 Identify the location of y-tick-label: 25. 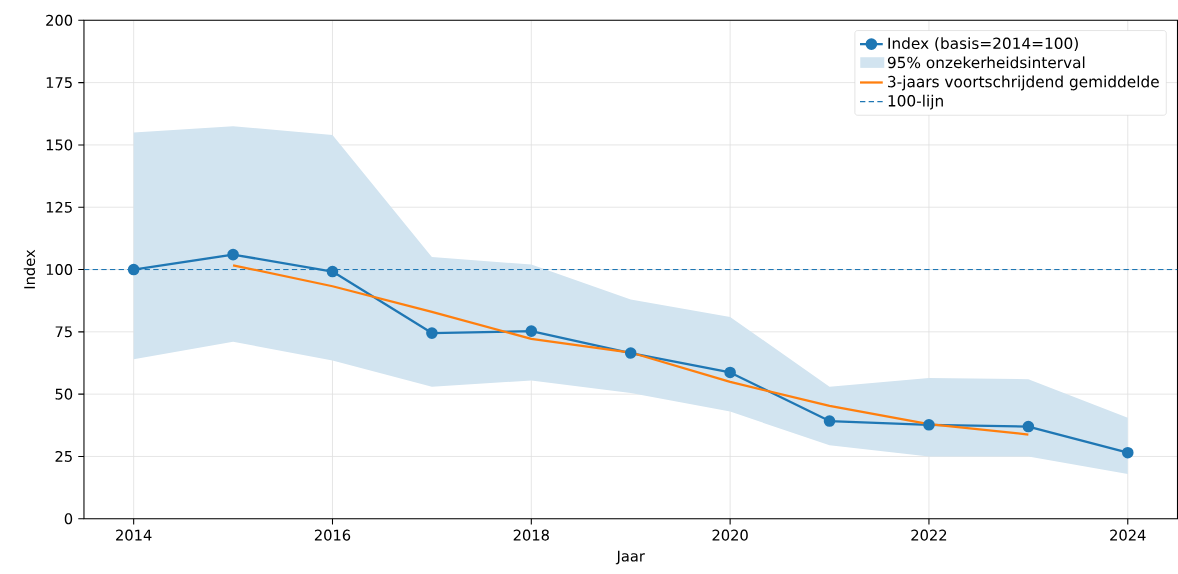
(63, 457).